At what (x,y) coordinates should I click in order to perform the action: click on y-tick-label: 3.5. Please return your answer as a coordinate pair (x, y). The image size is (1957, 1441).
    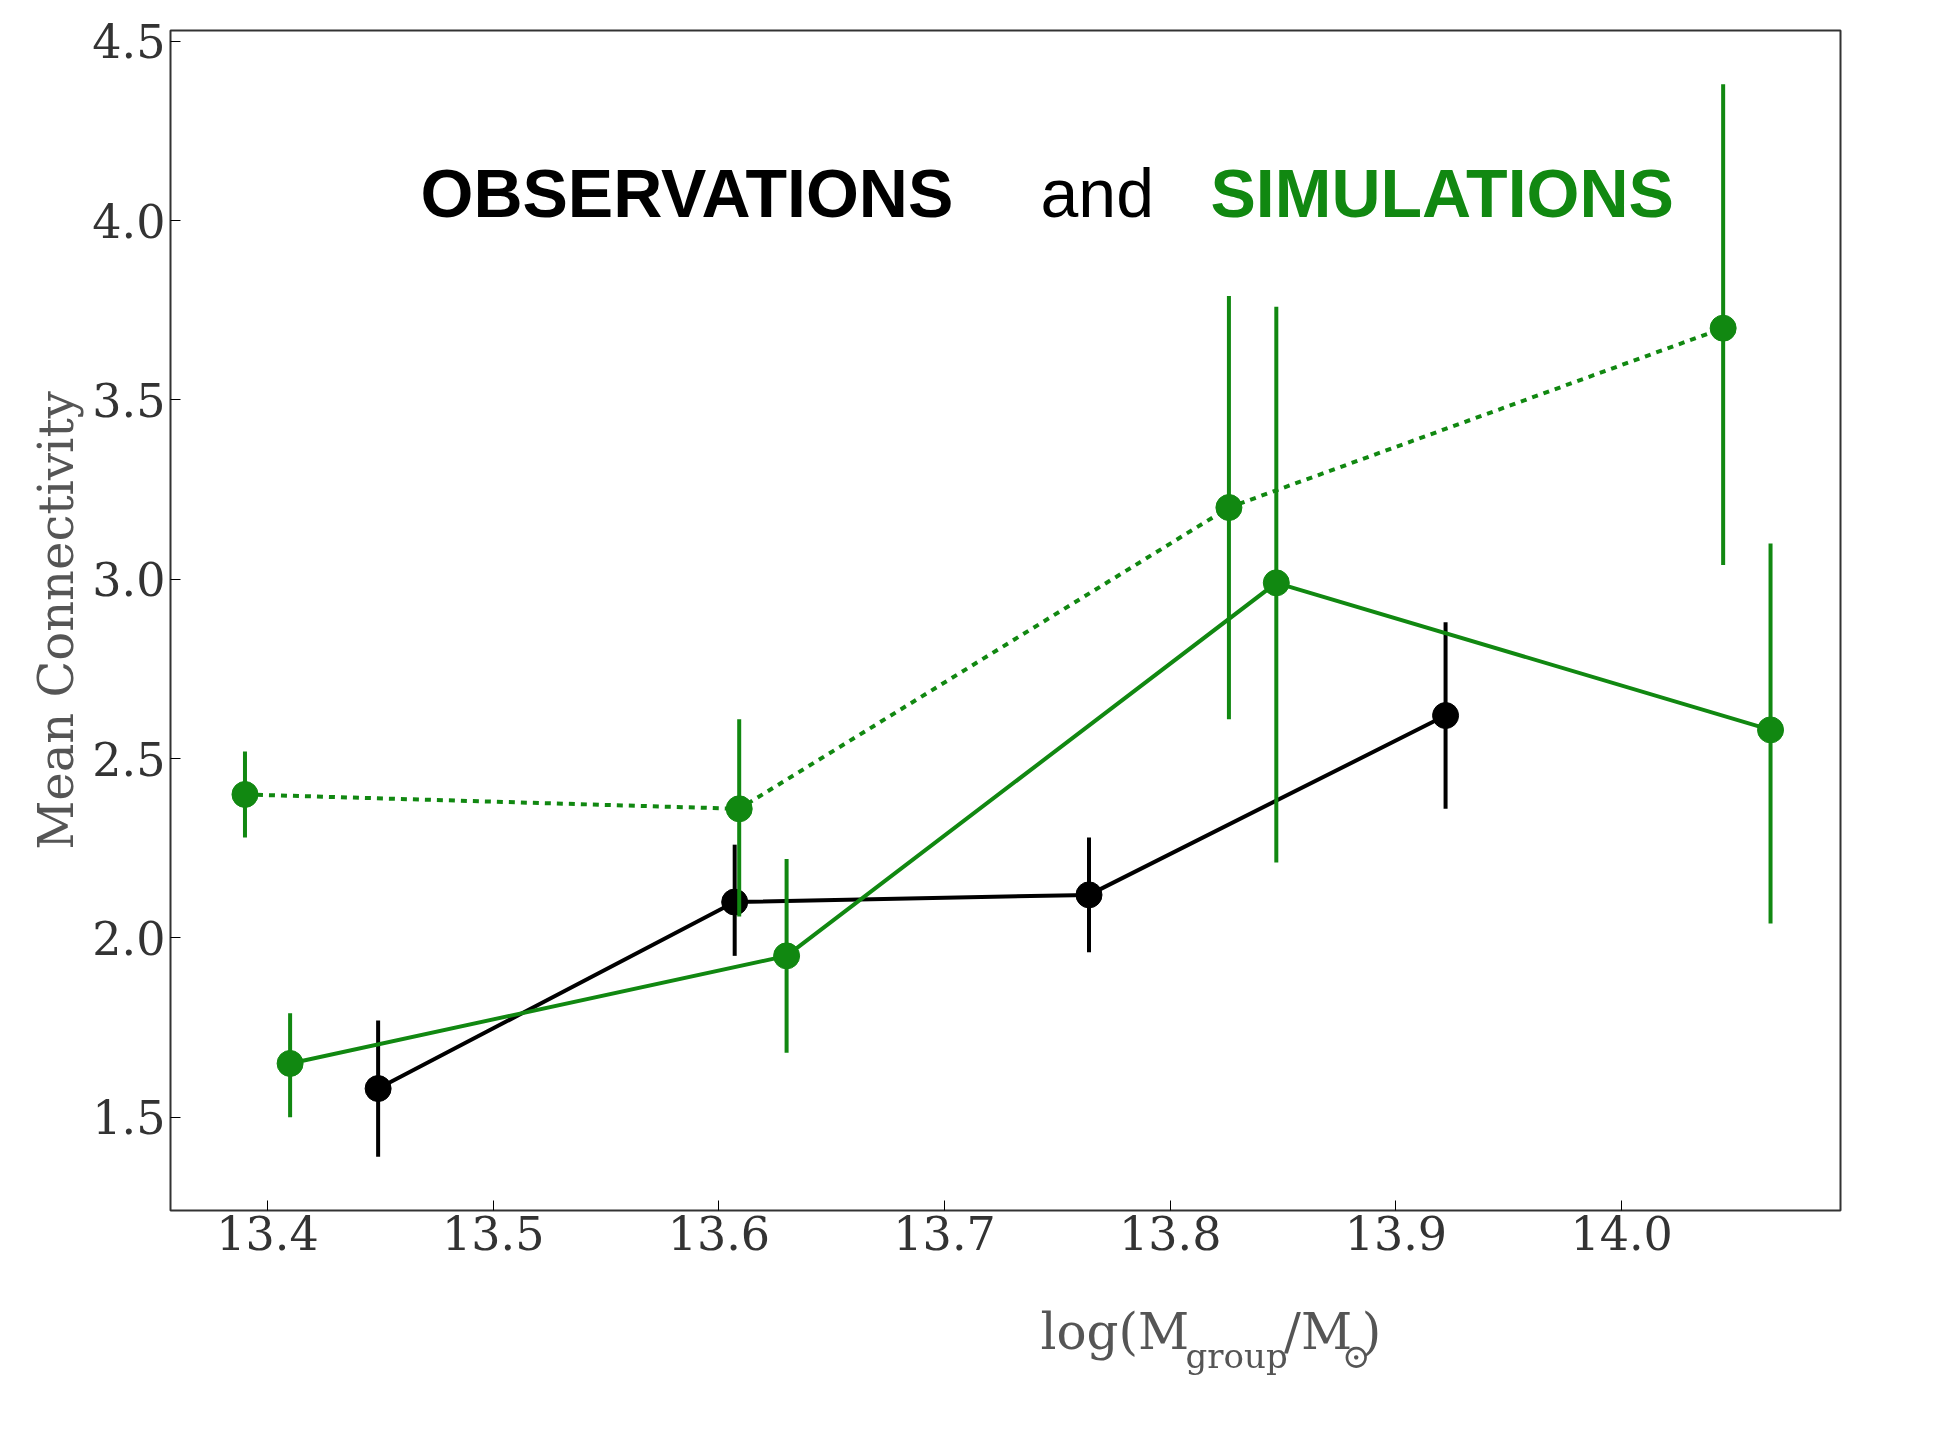
    Looking at the image, I should click on (129, 400).